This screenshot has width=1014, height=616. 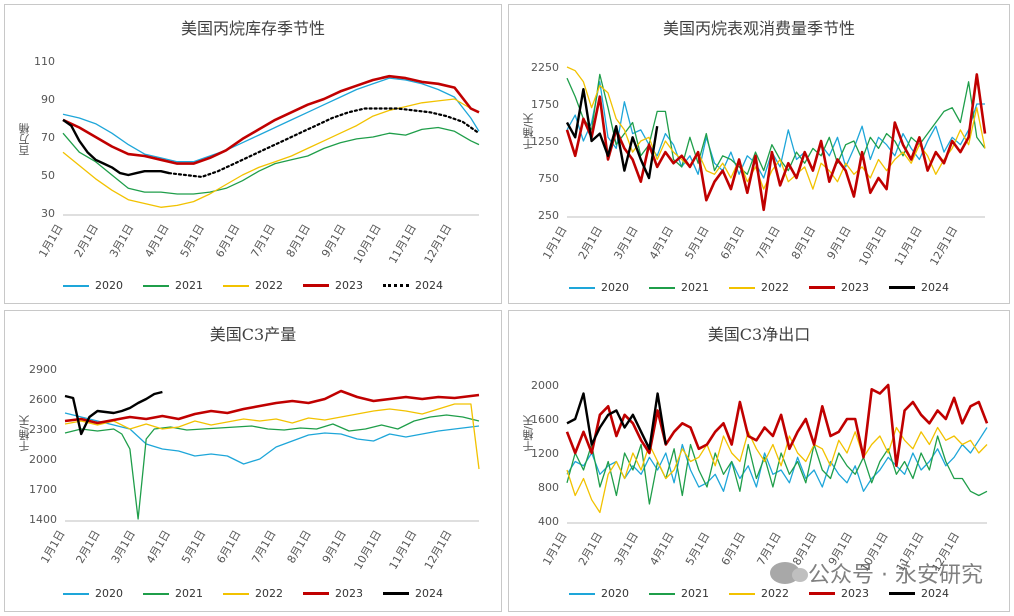 What do you see at coordinates (545, 67) in the screenshot?
I see `y-tick-label: 2250` at bounding box center [545, 67].